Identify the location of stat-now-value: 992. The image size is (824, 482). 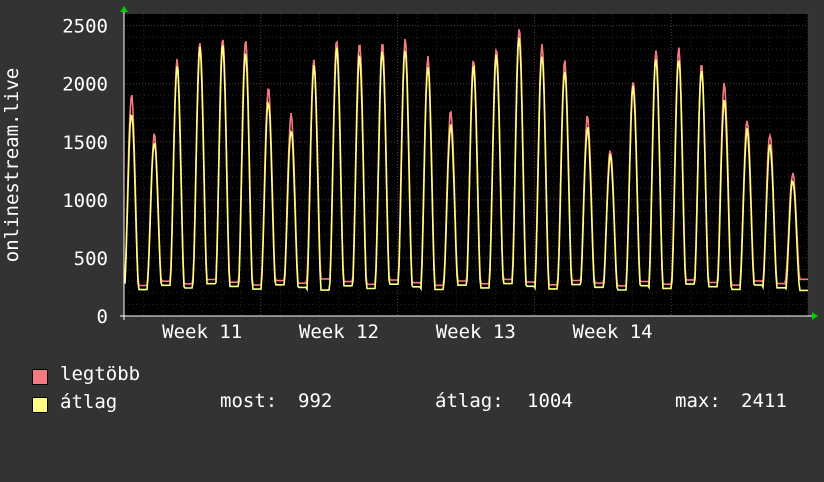
(315, 401).